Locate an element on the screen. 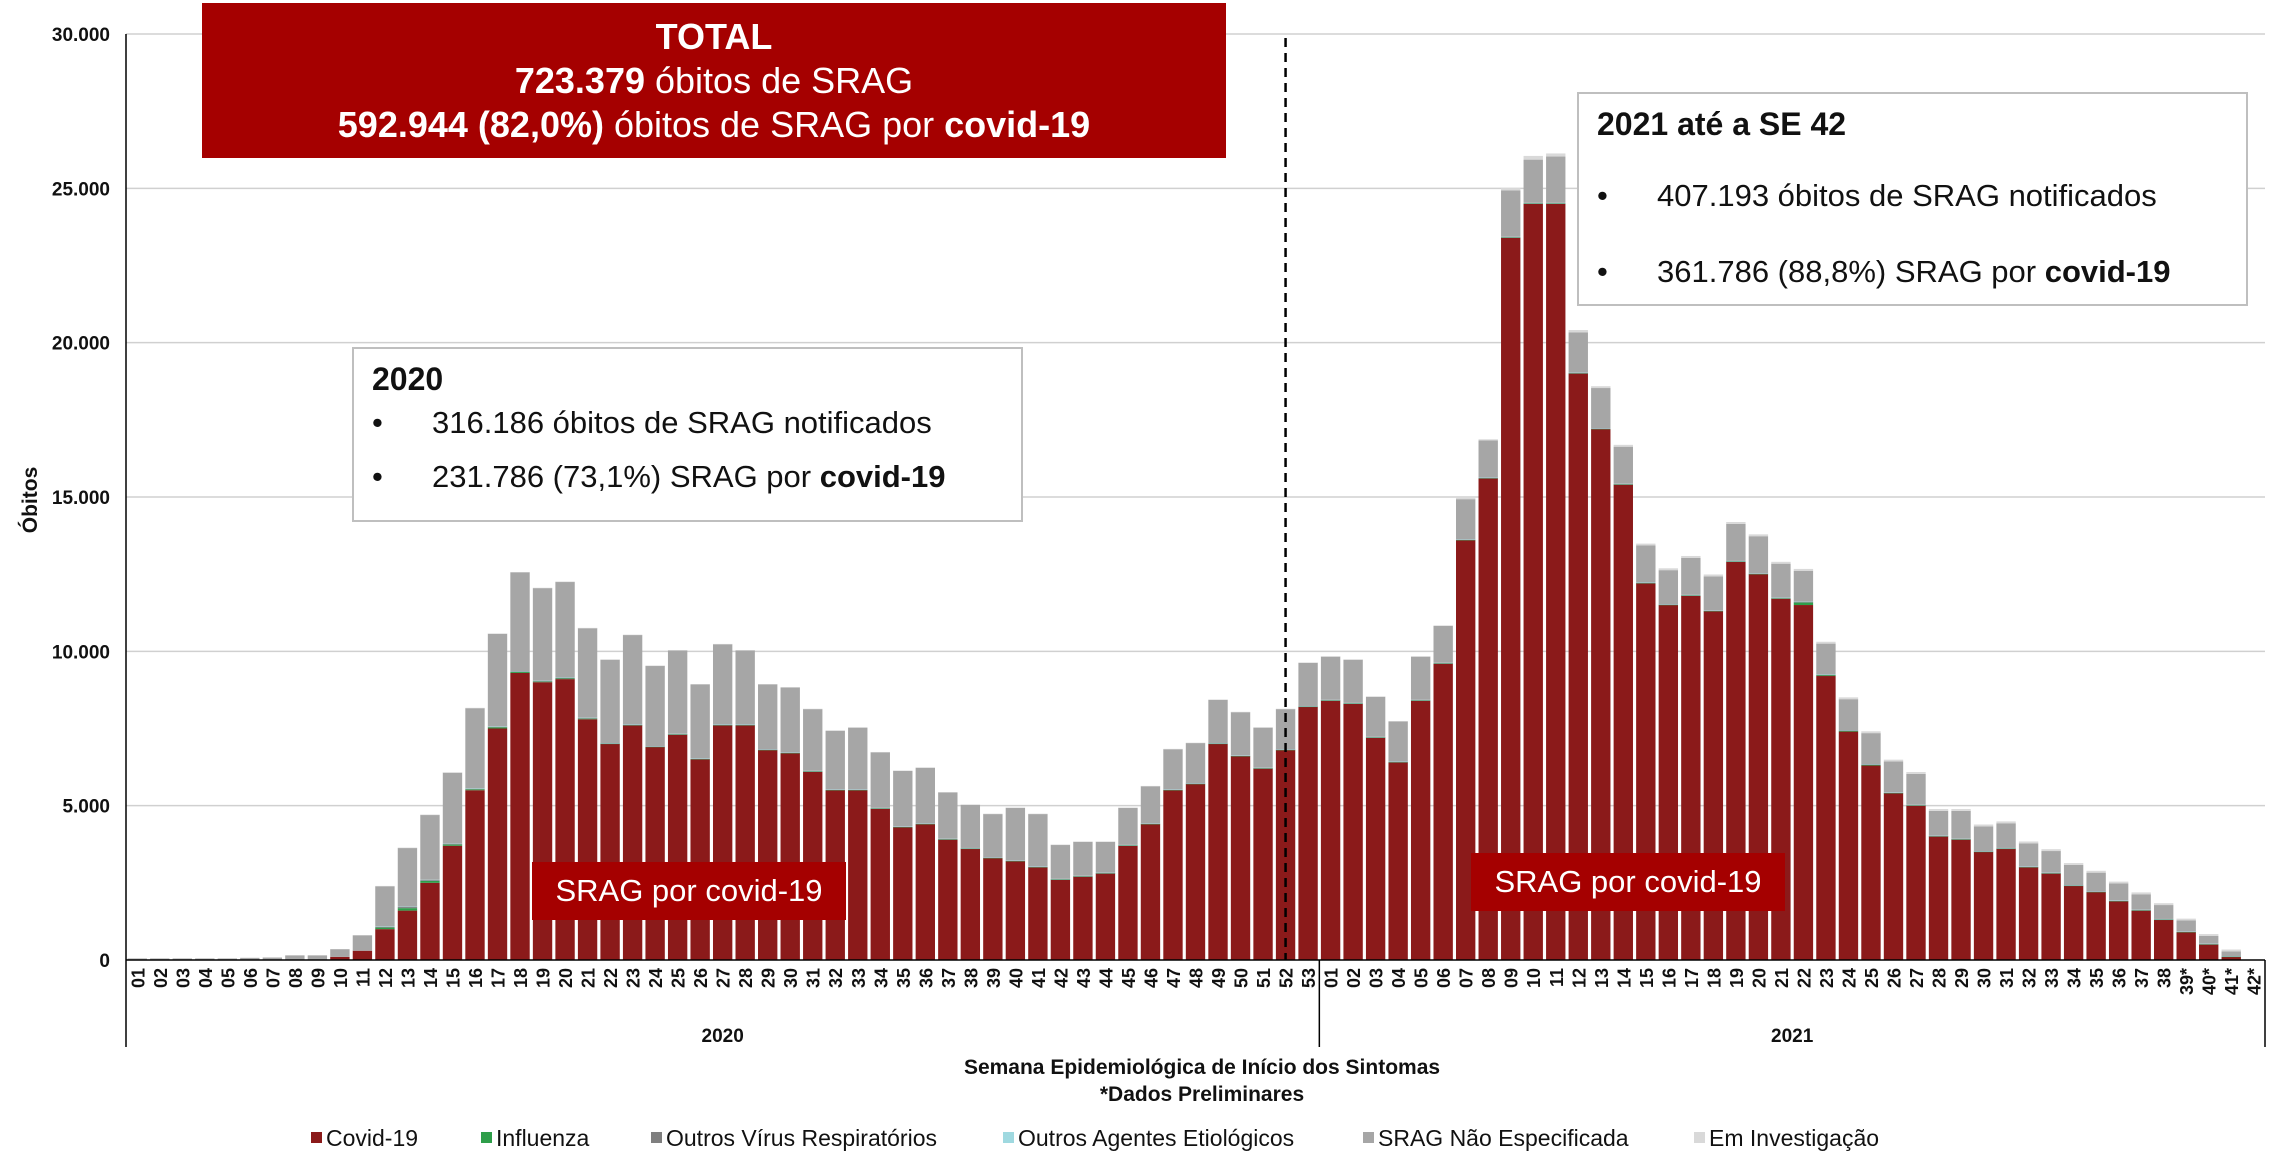 The height and width of the screenshot is (1161, 2279). x-tick-label: 06 is located at coordinates (251, 978).